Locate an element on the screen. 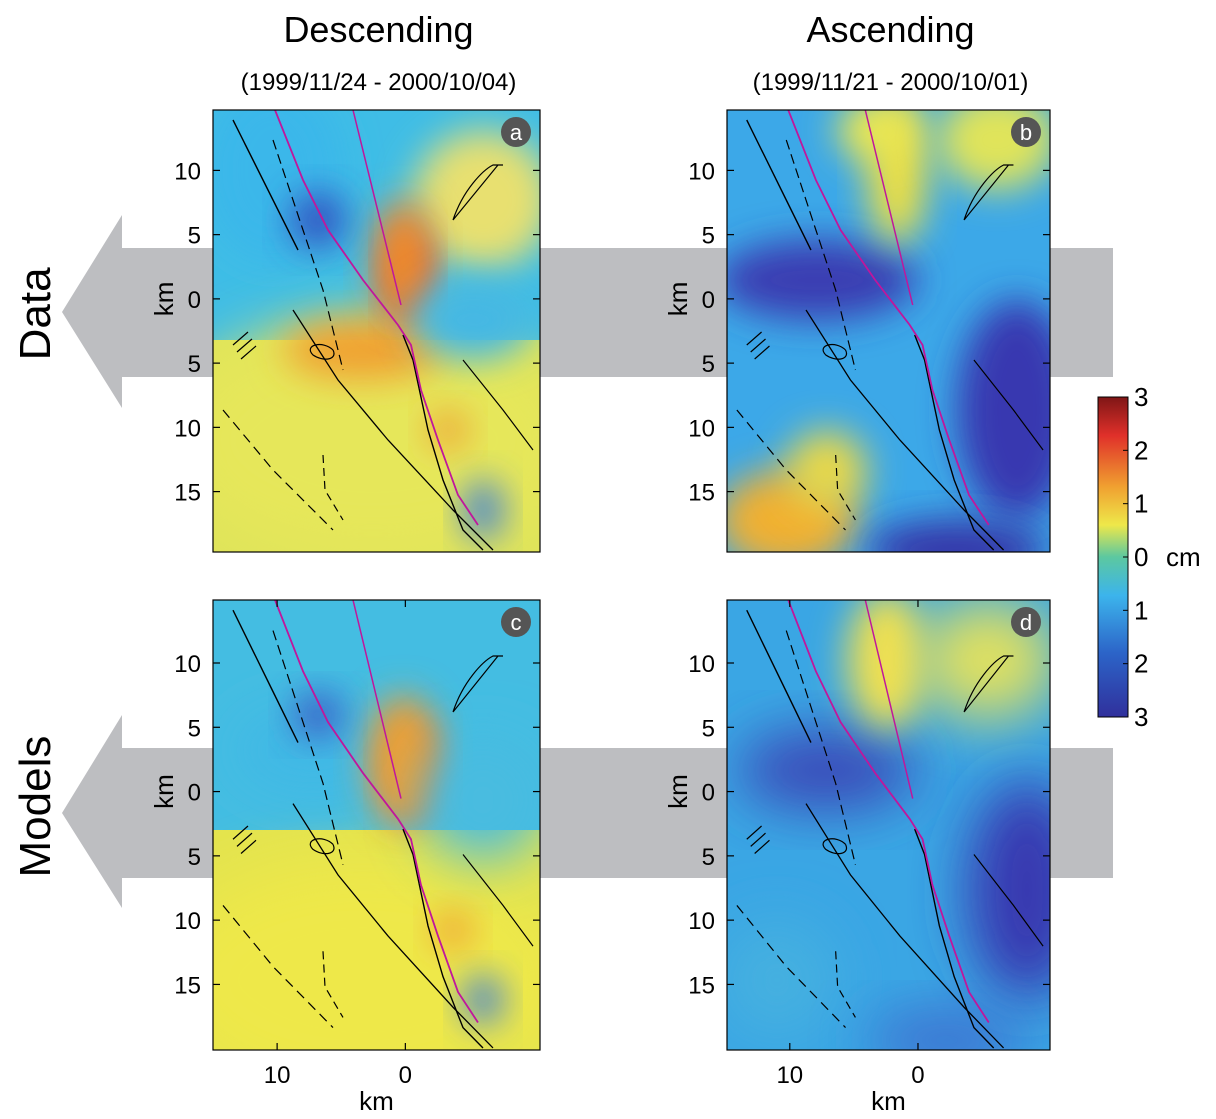 This screenshot has width=1216, height=1119. colorbar-label: cm is located at coordinates (1183, 557).